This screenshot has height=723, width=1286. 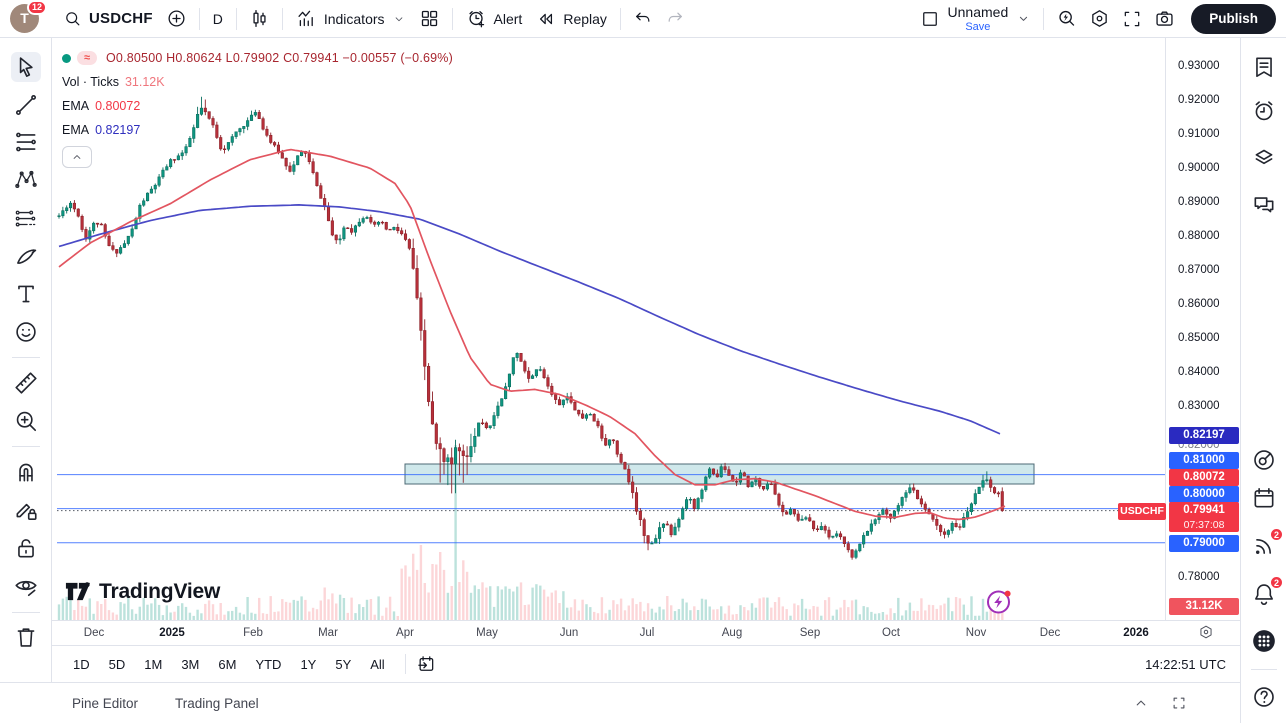 I want to click on tool-hide-all-drawings, so click(x=26, y=586).